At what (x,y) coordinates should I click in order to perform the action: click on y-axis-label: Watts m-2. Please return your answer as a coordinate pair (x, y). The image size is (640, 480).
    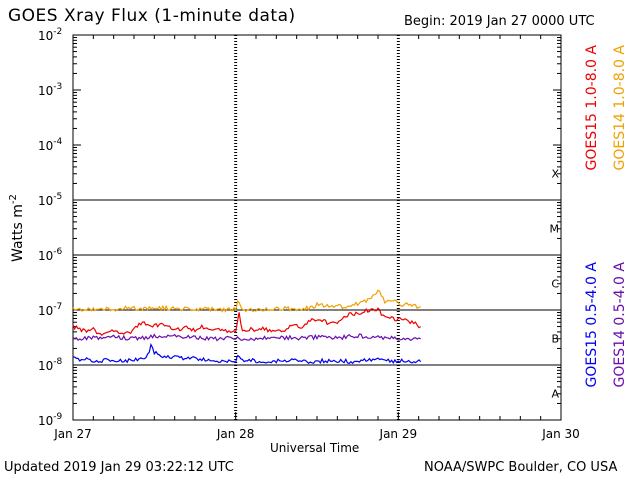
    Looking at the image, I should click on (17, 228).